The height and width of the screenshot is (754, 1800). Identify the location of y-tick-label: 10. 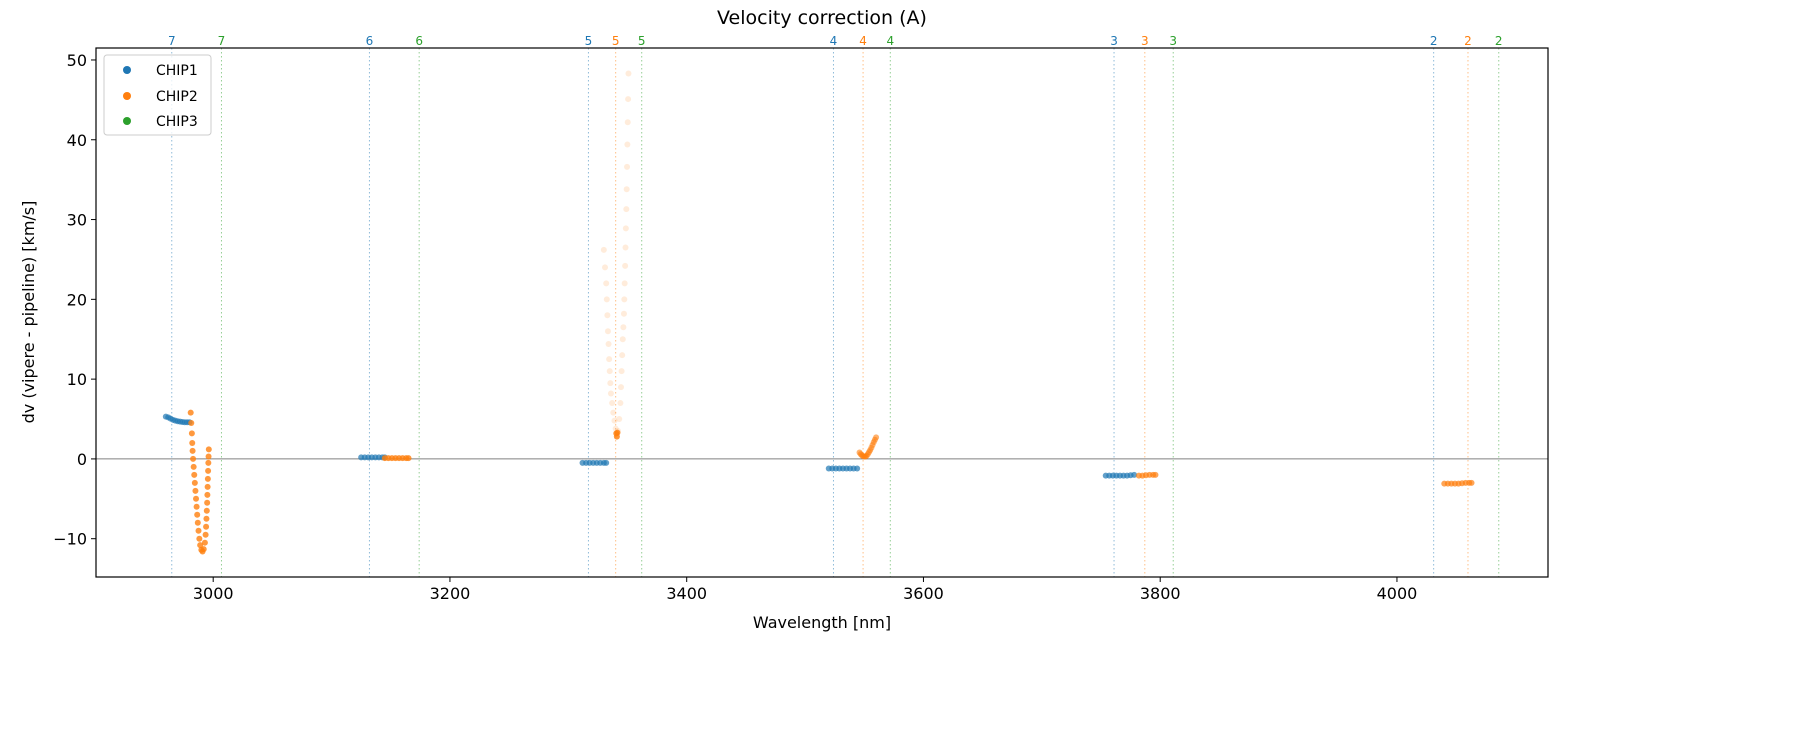
(77, 379).